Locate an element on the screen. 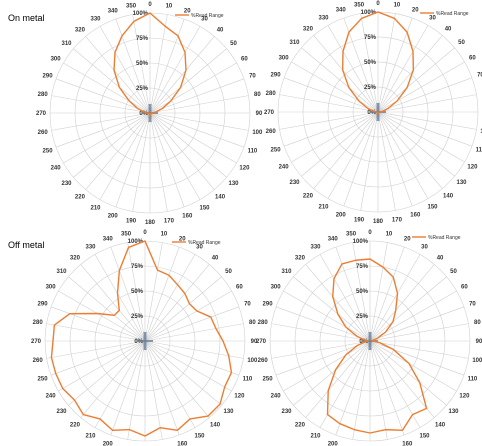  angle-tick-label: 120 is located at coordinates (472, 168).